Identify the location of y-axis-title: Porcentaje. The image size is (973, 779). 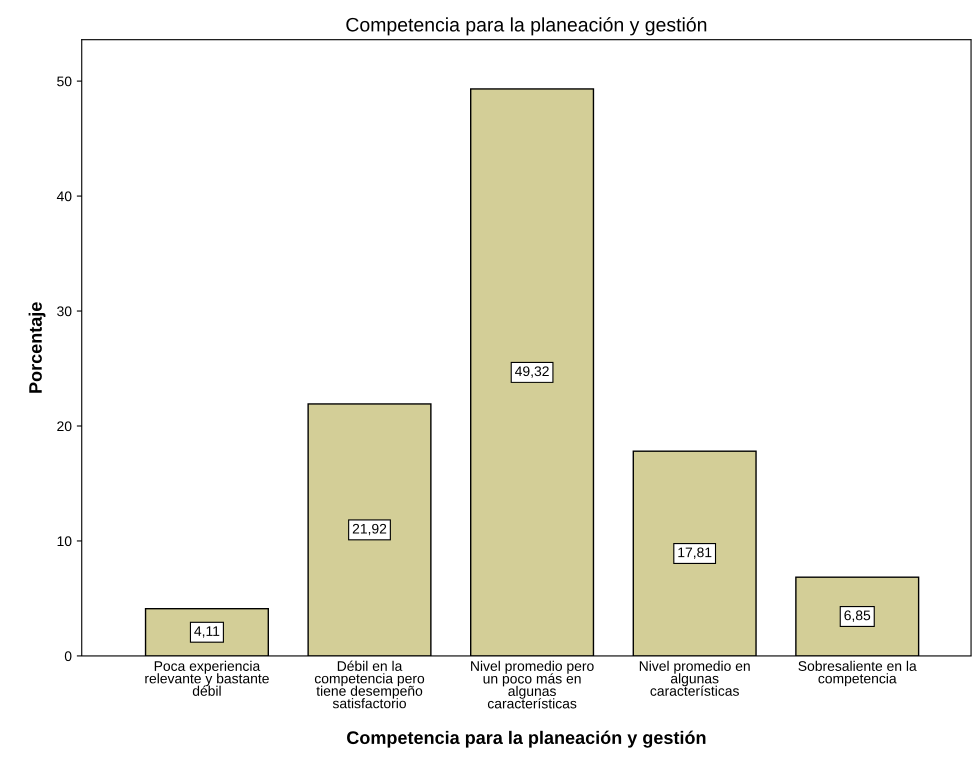
(37, 347).